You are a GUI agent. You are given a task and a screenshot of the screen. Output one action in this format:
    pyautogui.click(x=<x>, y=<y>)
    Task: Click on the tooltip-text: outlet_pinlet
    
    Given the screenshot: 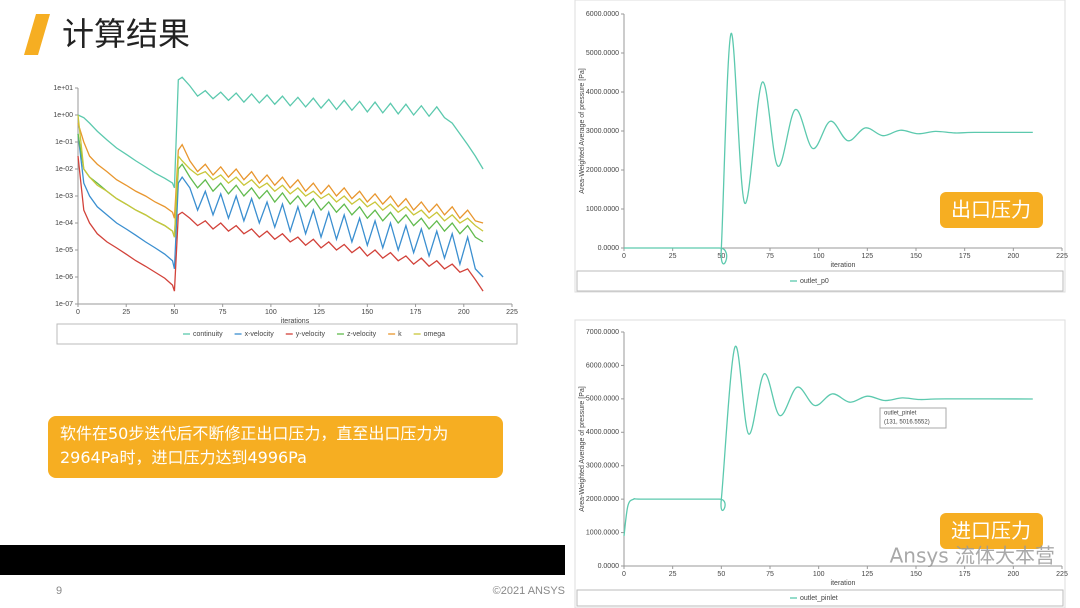 What is the action you would take?
    pyautogui.click(x=900, y=414)
    